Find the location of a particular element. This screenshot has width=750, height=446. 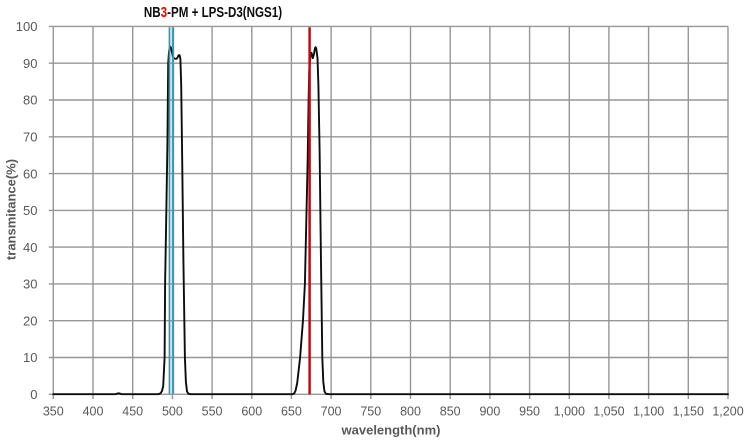

svg-text: 30 is located at coordinates (30, 284).